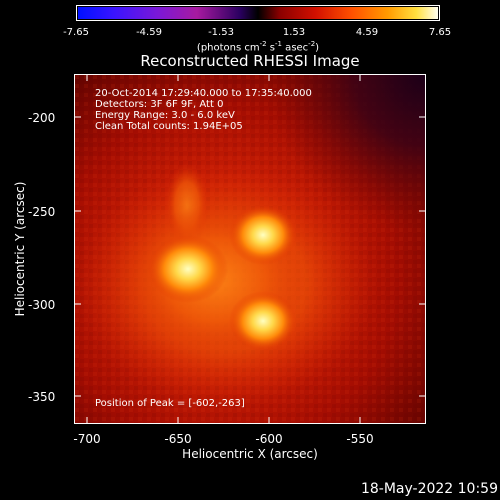  Describe the element at coordinates (165, 115) in the screenshot. I see `energy-range: Energy Range: 3.0 - 6.0 keV` at that location.